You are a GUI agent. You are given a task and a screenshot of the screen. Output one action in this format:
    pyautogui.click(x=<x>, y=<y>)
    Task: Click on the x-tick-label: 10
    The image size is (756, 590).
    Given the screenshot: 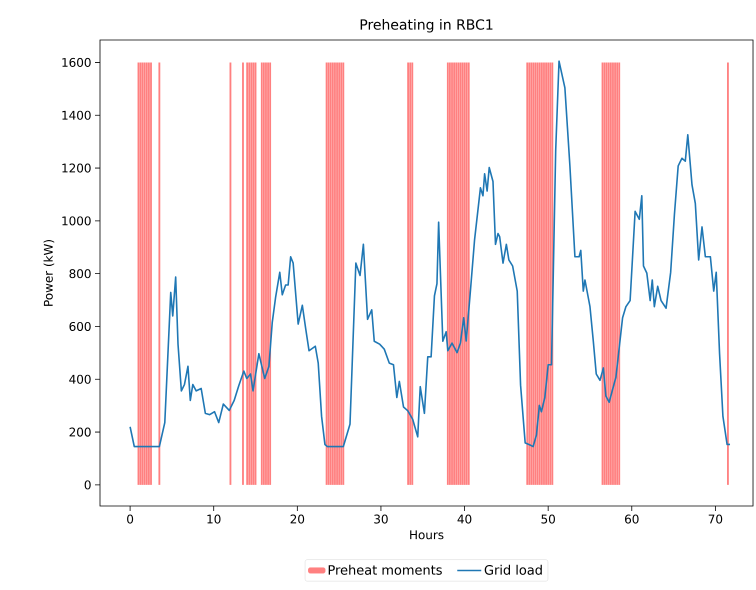 What is the action you would take?
    pyautogui.click(x=214, y=519)
    